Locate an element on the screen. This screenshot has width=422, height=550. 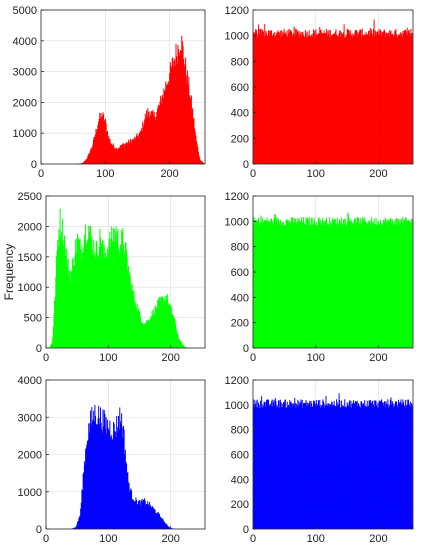
x-tick-label: 100 is located at coordinates (316, 358).